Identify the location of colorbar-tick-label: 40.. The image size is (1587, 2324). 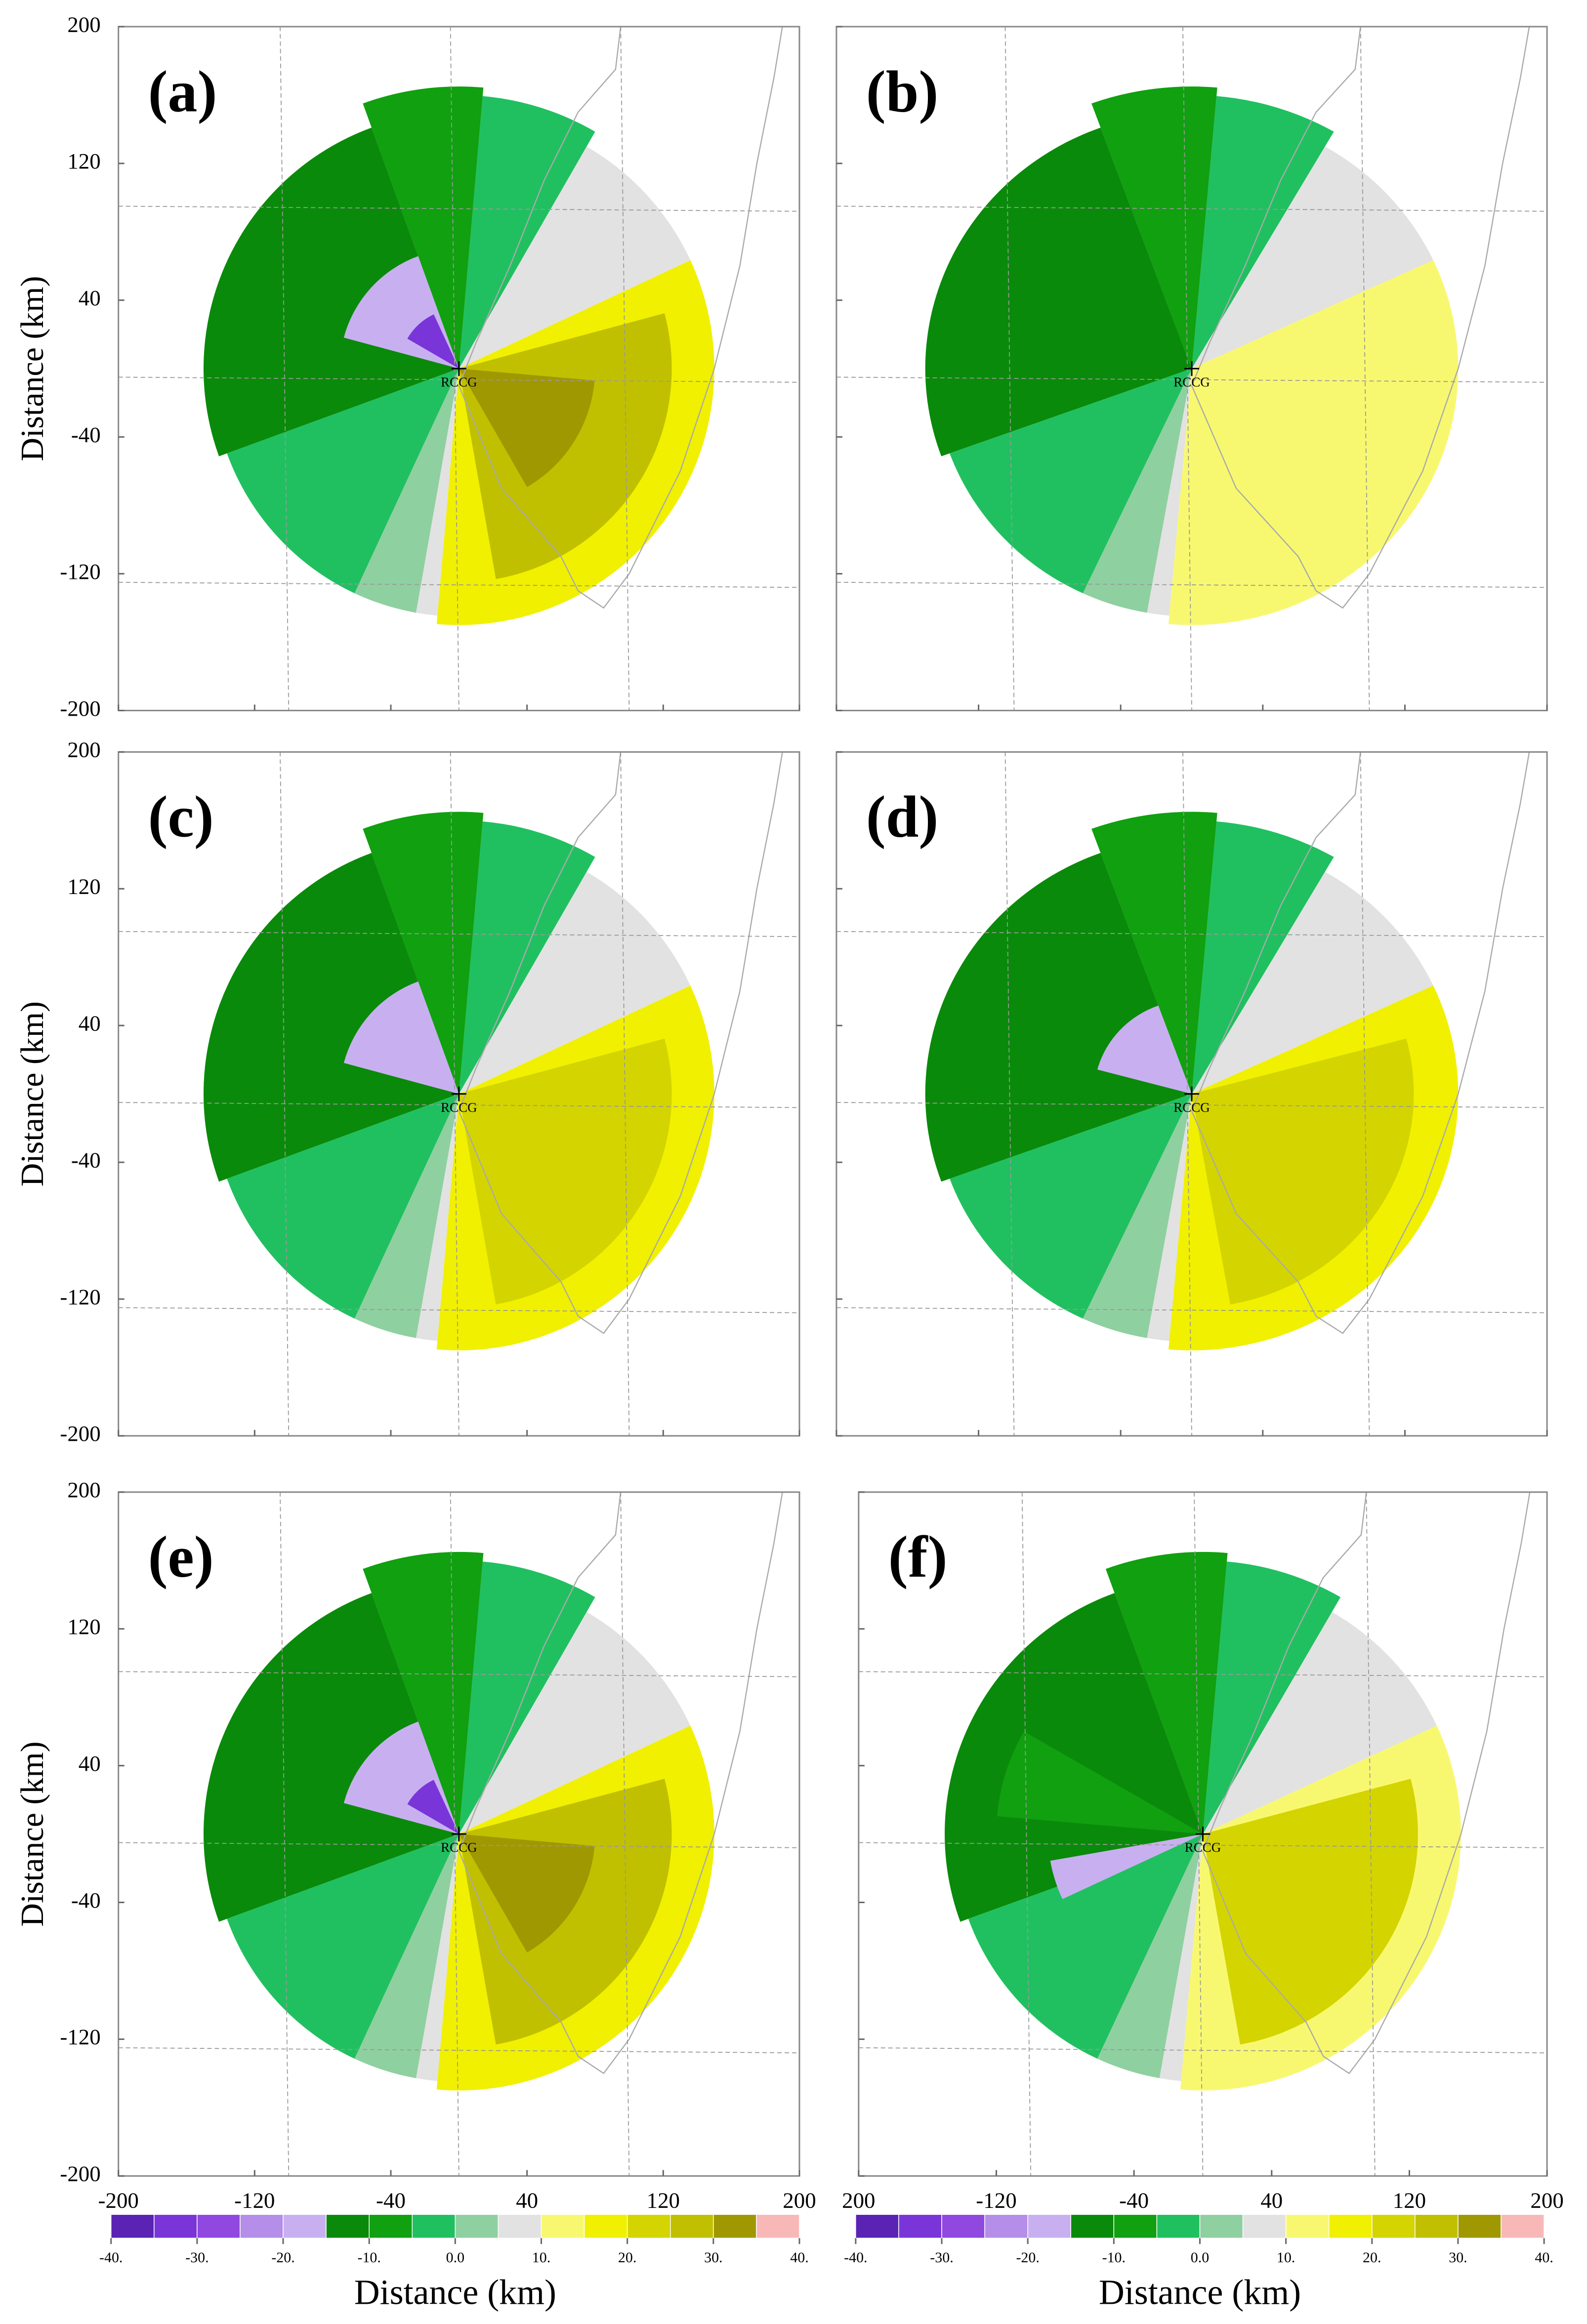
(1544, 2257).